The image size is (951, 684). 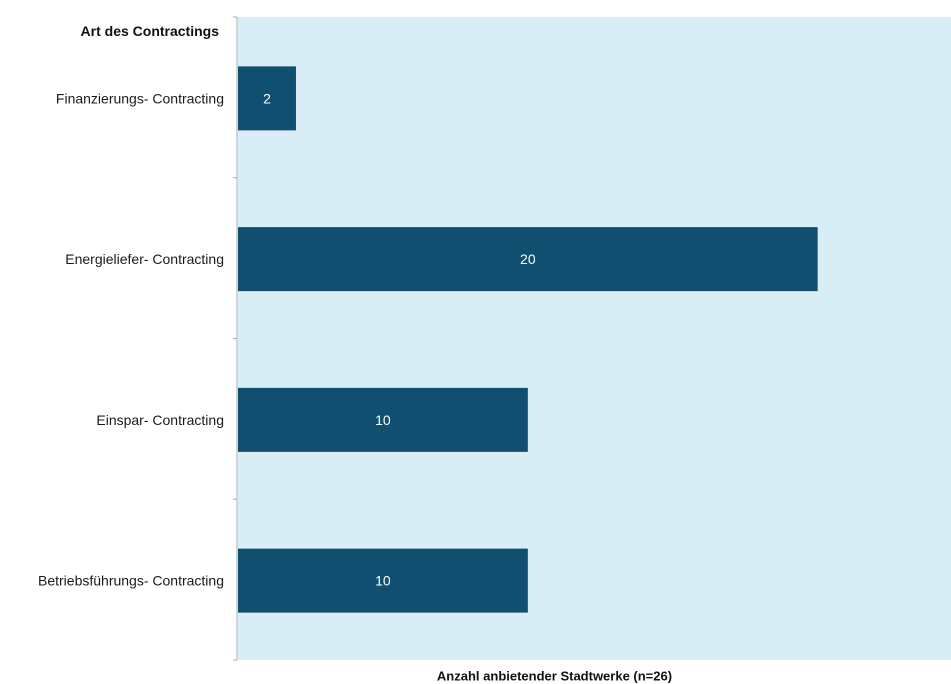 I want to click on data-label: 2, so click(x=267, y=98).